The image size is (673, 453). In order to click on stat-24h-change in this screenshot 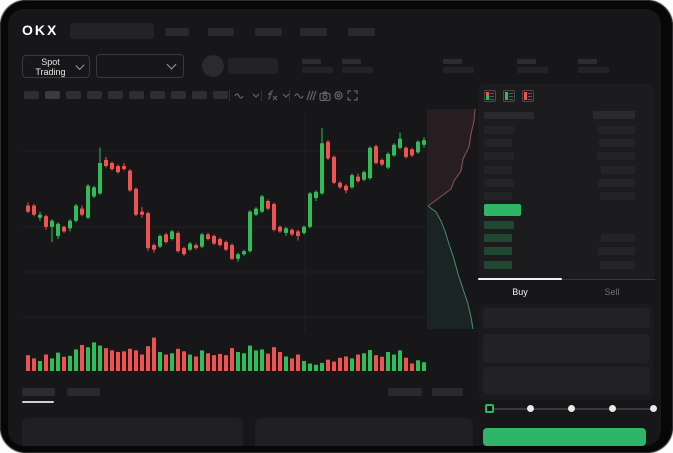, I will do `click(319, 66)`.